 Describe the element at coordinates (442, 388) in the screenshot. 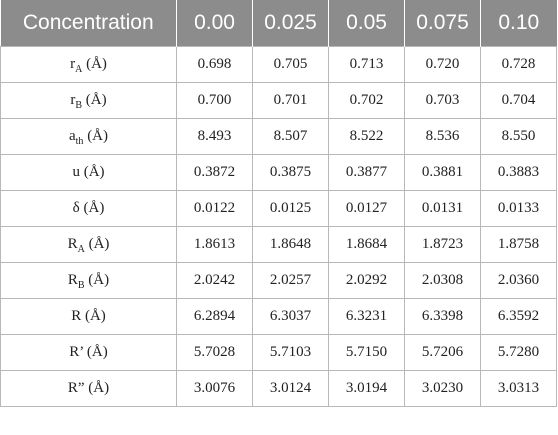

I see `value-cell: 3.0230` at that location.